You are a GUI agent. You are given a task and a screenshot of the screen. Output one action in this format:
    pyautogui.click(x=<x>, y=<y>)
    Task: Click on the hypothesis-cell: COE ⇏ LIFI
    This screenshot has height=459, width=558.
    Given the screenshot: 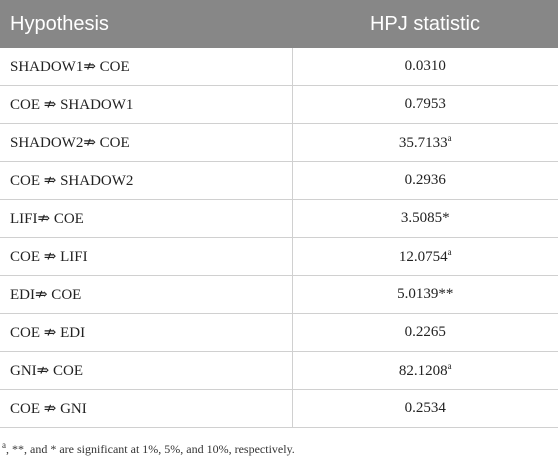 What is the action you would take?
    pyautogui.click(x=146, y=256)
    